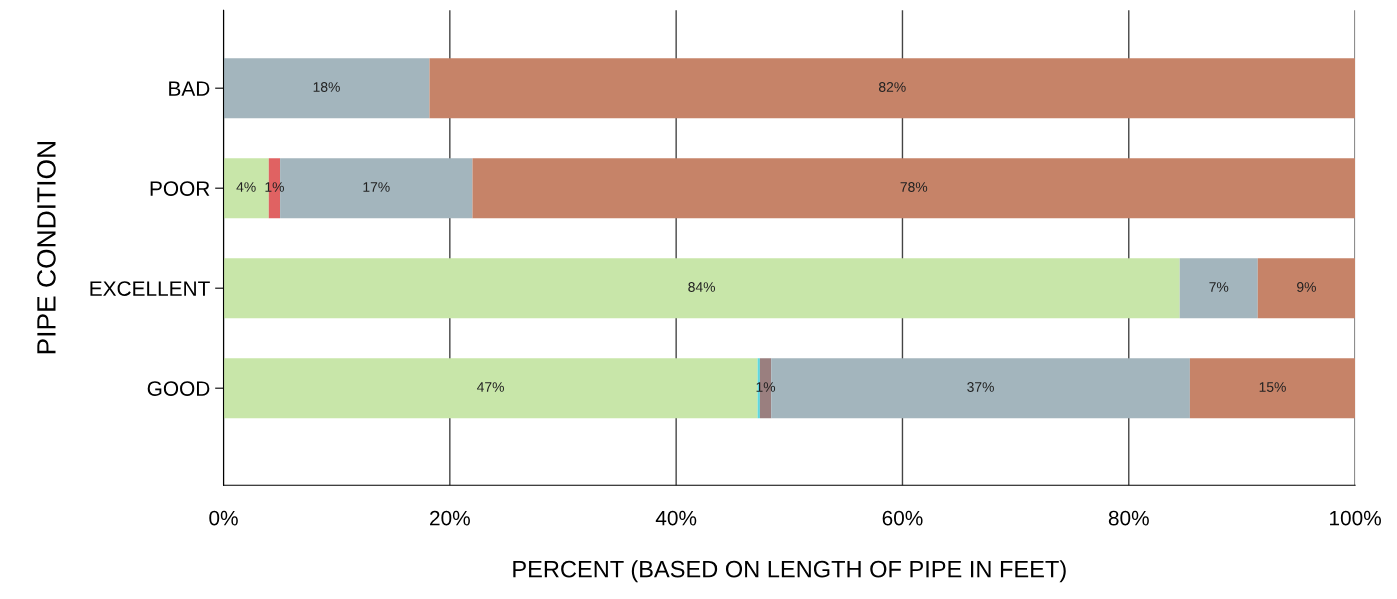 The width and height of the screenshot is (1397, 599). What do you see at coordinates (178, 388) in the screenshot?
I see `y-tick-label: GOOD` at bounding box center [178, 388].